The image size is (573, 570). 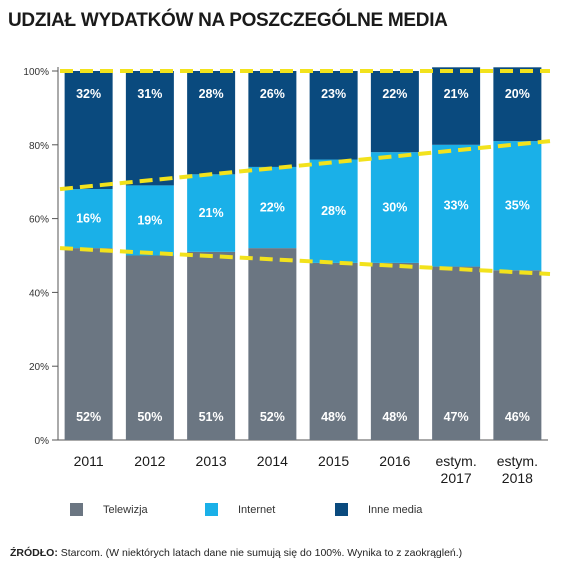 What do you see at coordinates (272, 94) in the screenshot?
I see `data-label: 26%` at bounding box center [272, 94].